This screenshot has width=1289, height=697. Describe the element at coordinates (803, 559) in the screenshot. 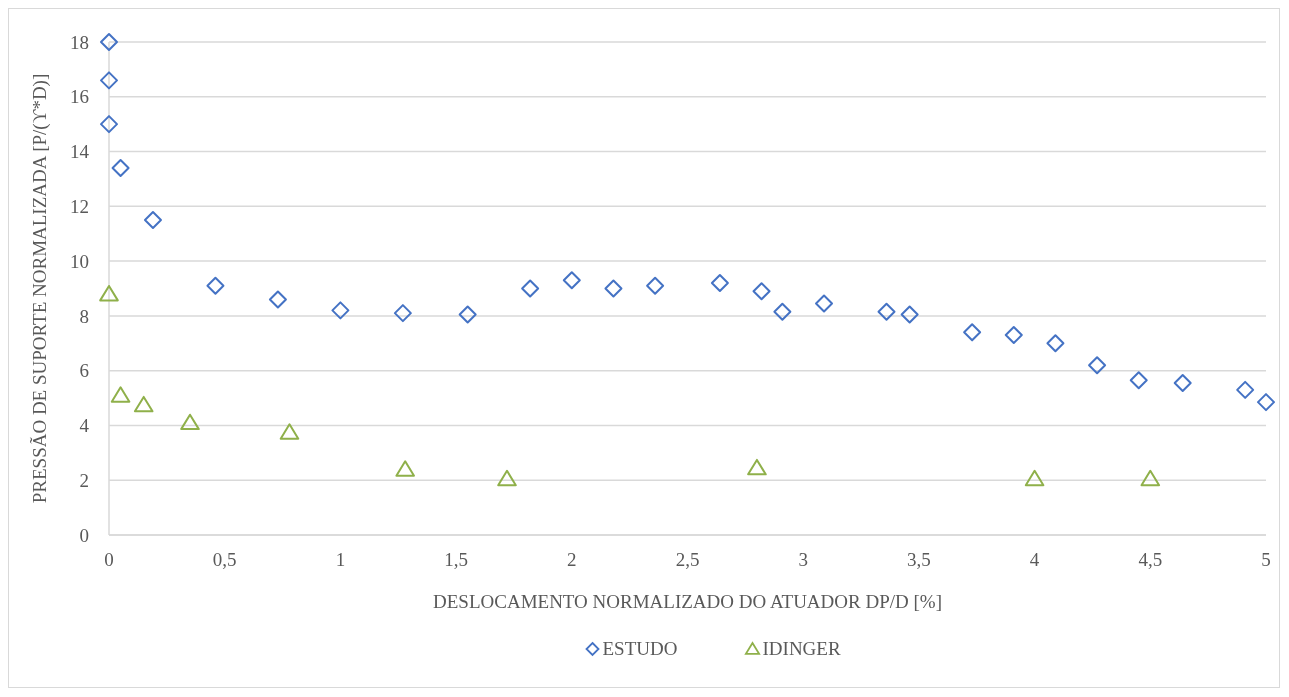

I see `x-tick-label: 3` at that location.